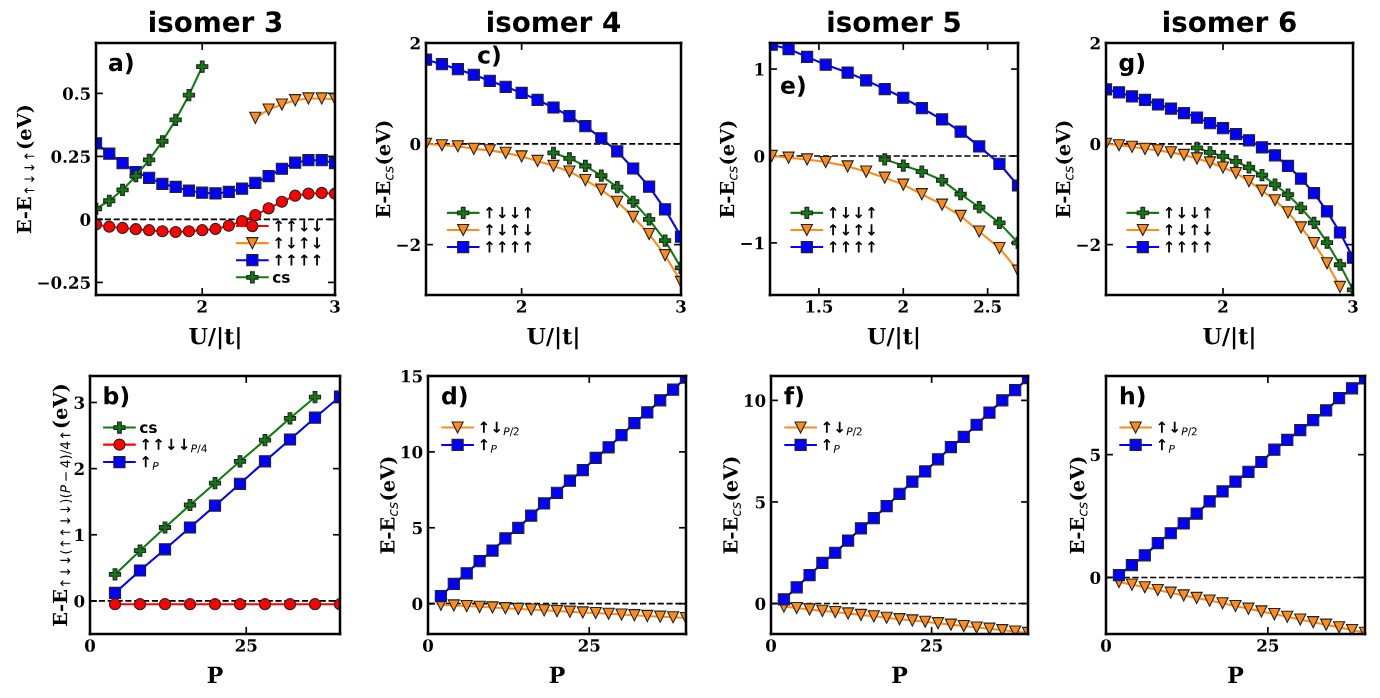 This screenshot has height=698, width=1380. Describe the element at coordinates (454, 397) in the screenshot. I see `annotation: d)` at that location.